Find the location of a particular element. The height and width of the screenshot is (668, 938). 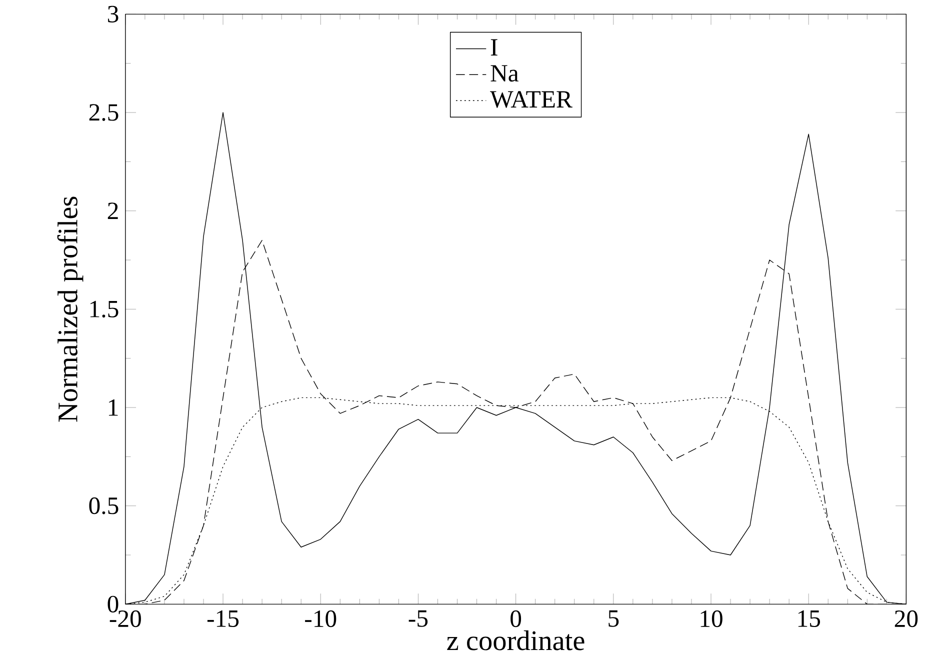

x-tick-label: 10 is located at coordinates (711, 619).